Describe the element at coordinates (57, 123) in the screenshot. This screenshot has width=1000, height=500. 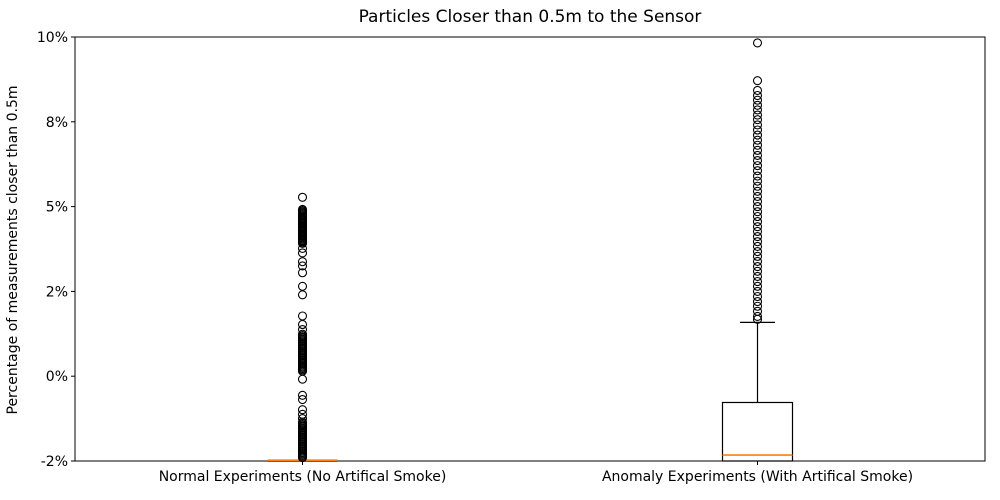
I see `y-tick-label: 8%` at that location.